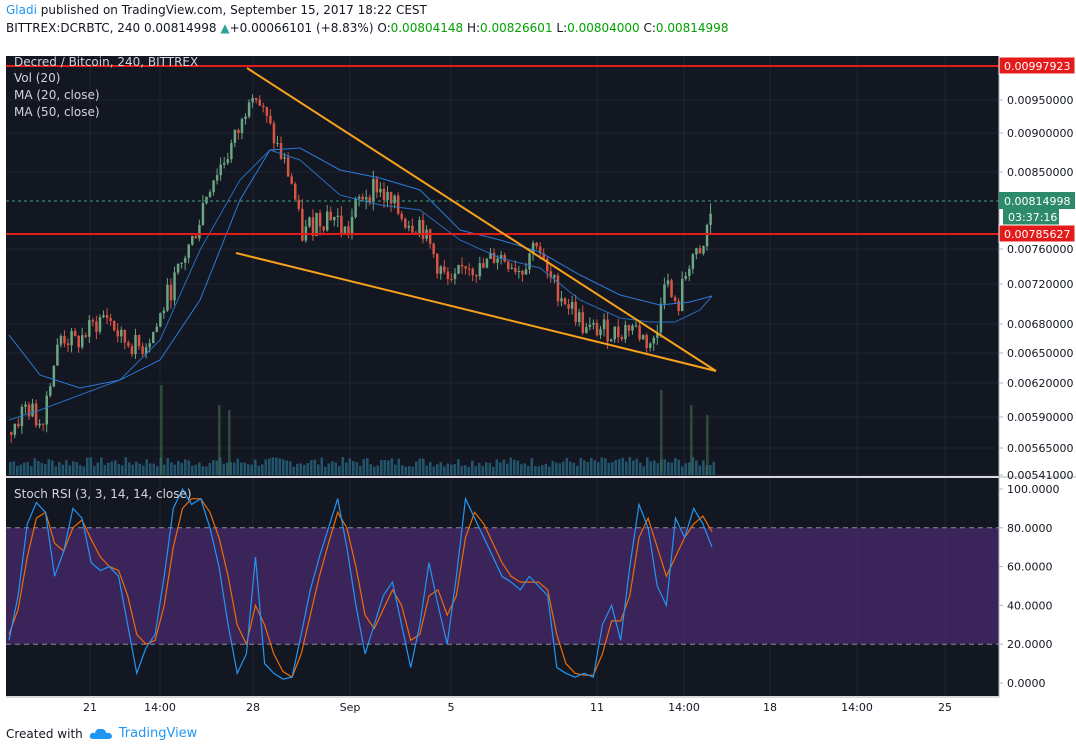  What do you see at coordinates (1030, 528) in the screenshot?
I see `stoch-tick-label: 80.0000` at bounding box center [1030, 528].